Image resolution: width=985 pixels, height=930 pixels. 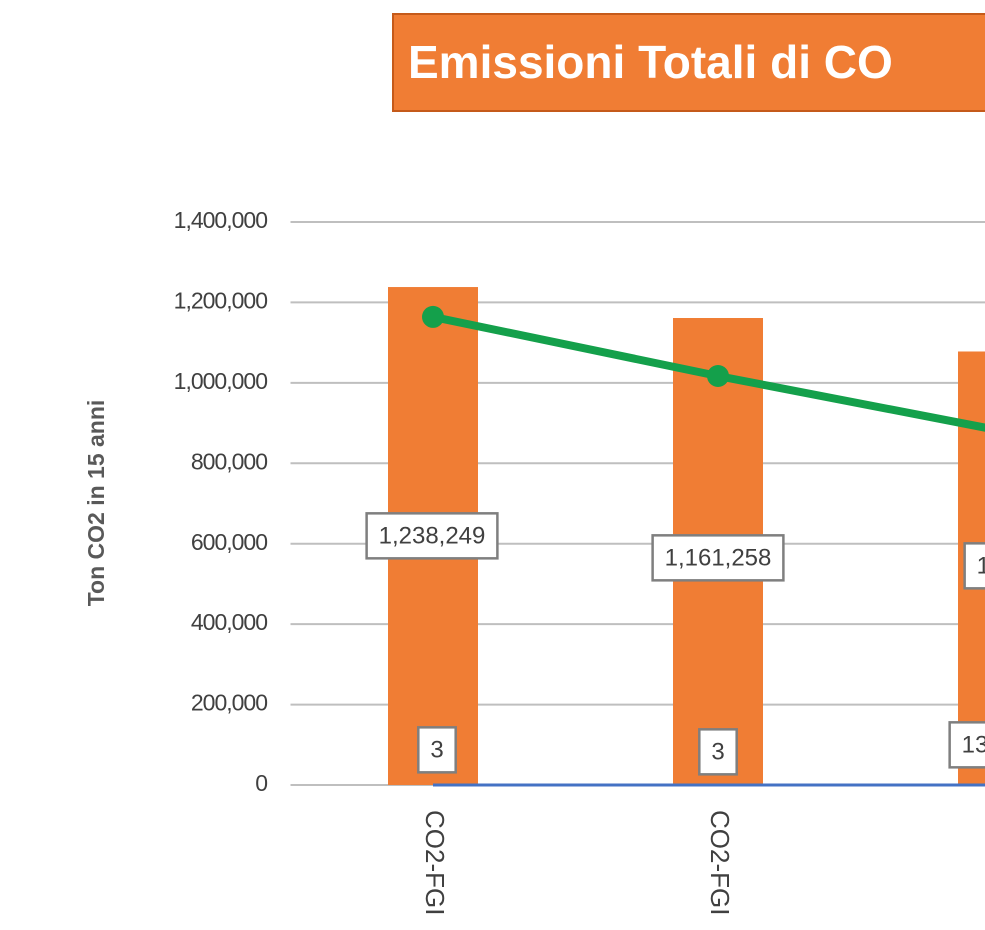 What do you see at coordinates (221, 220) in the screenshot?
I see `y-tick-label: 1,400,000` at bounding box center [221, 220].